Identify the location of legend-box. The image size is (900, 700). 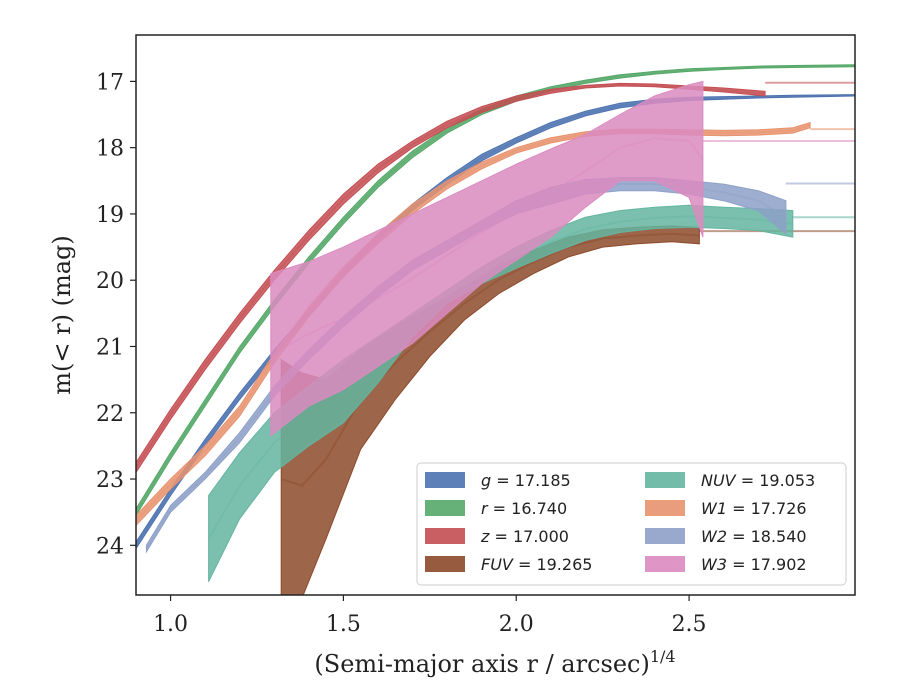
(631, 524).